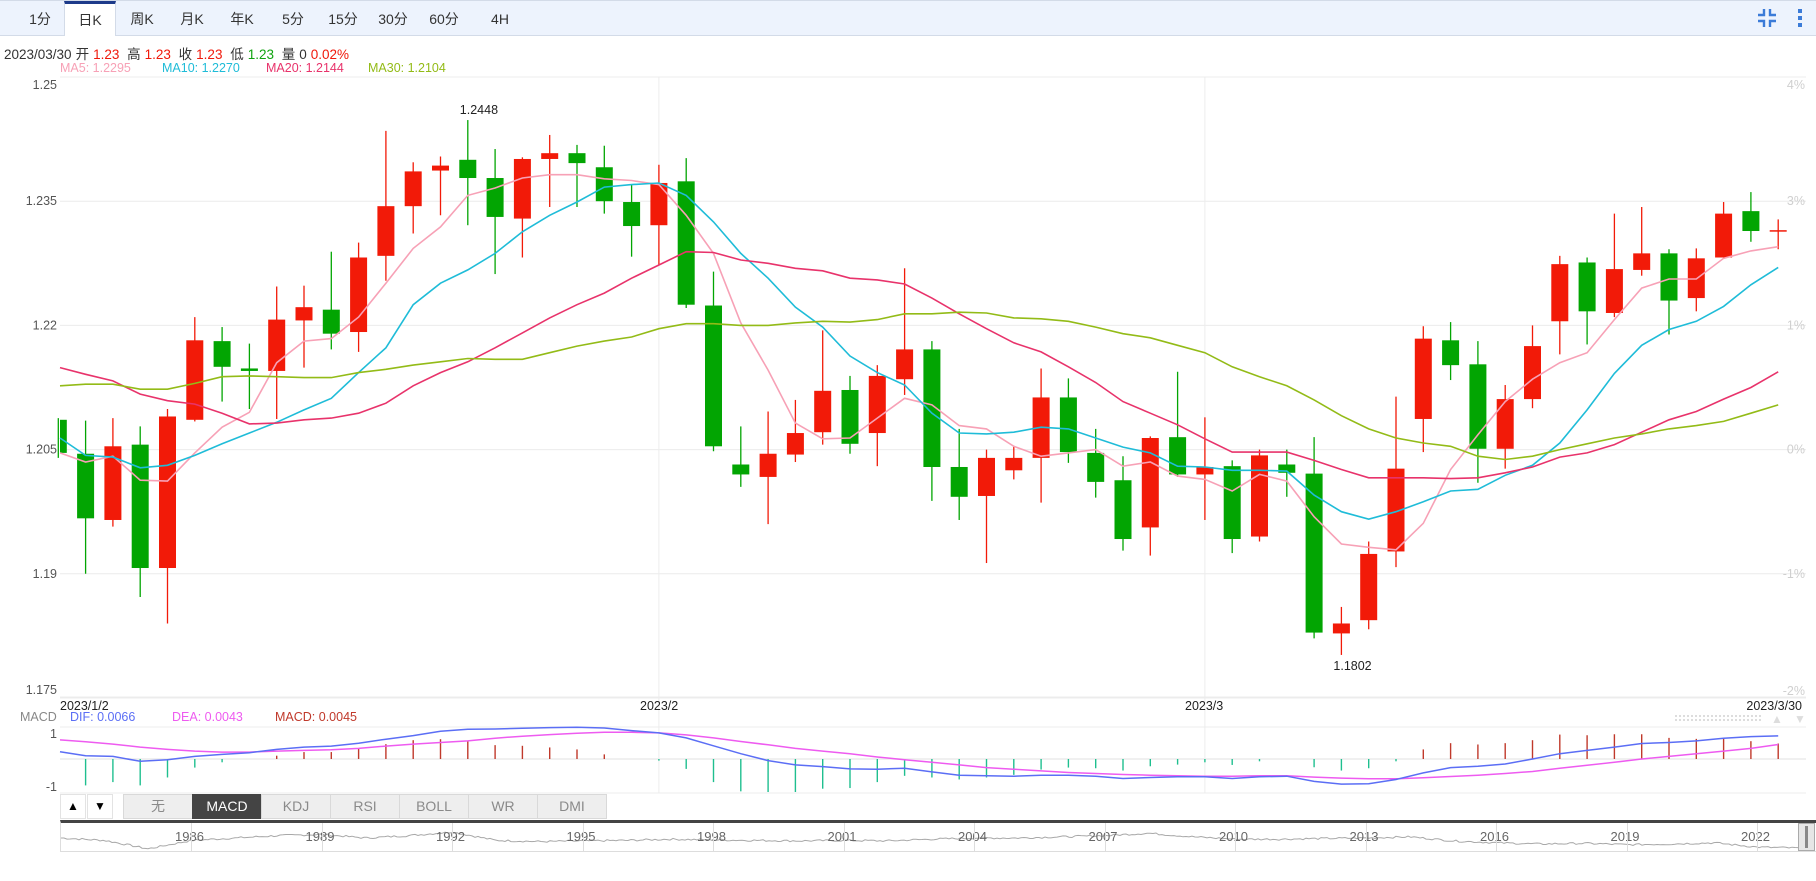 The image size is (1816, 881). I want to click on high-annotation: 1.2448, so click(479, 110).